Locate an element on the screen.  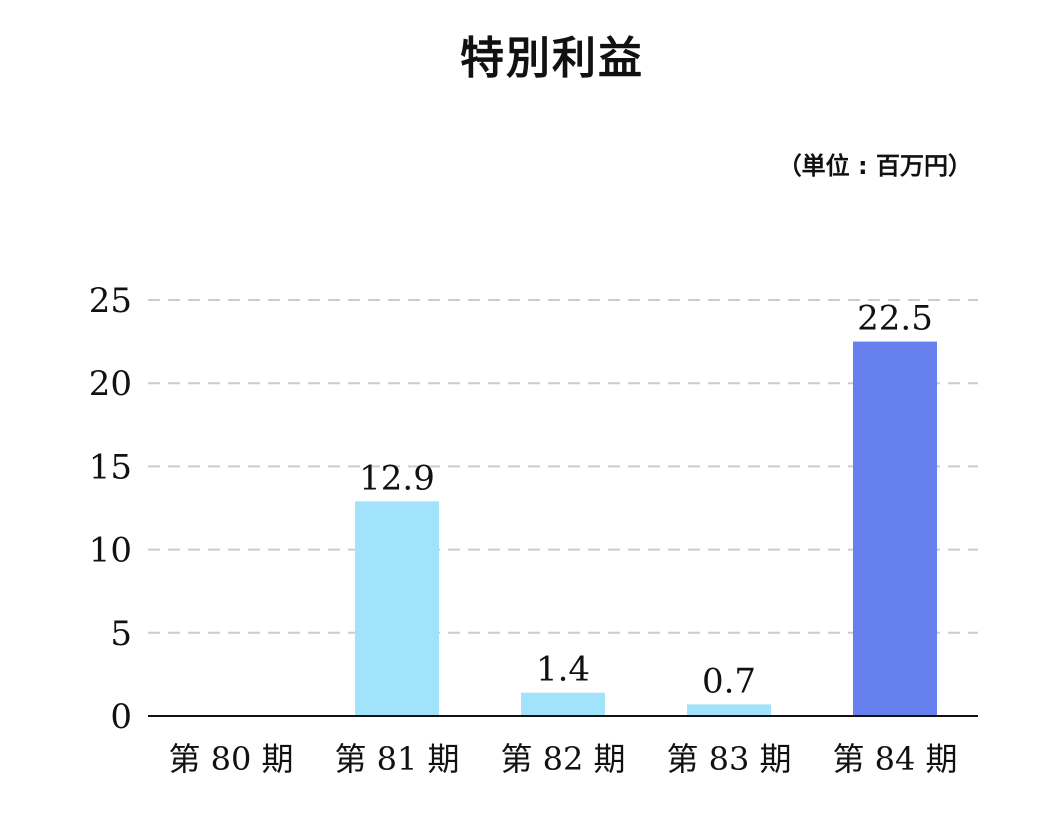
x-category-label: 第 82 期 is located at coordinates (562, 759).